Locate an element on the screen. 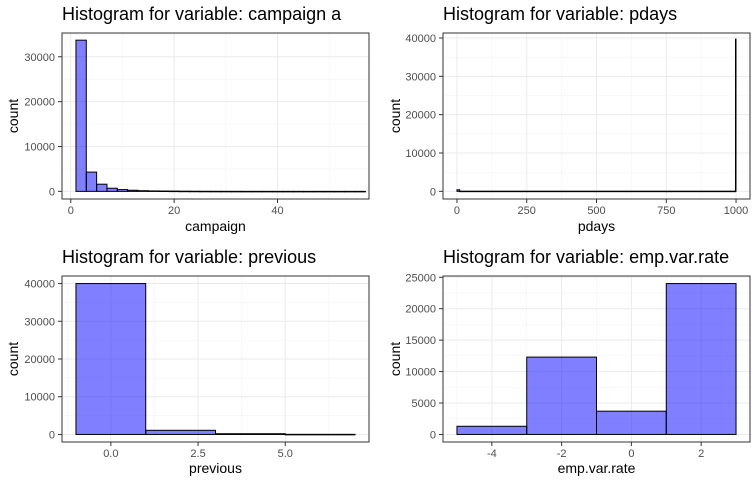  x-tick-label: 500 is located at coordinates (596, 211).